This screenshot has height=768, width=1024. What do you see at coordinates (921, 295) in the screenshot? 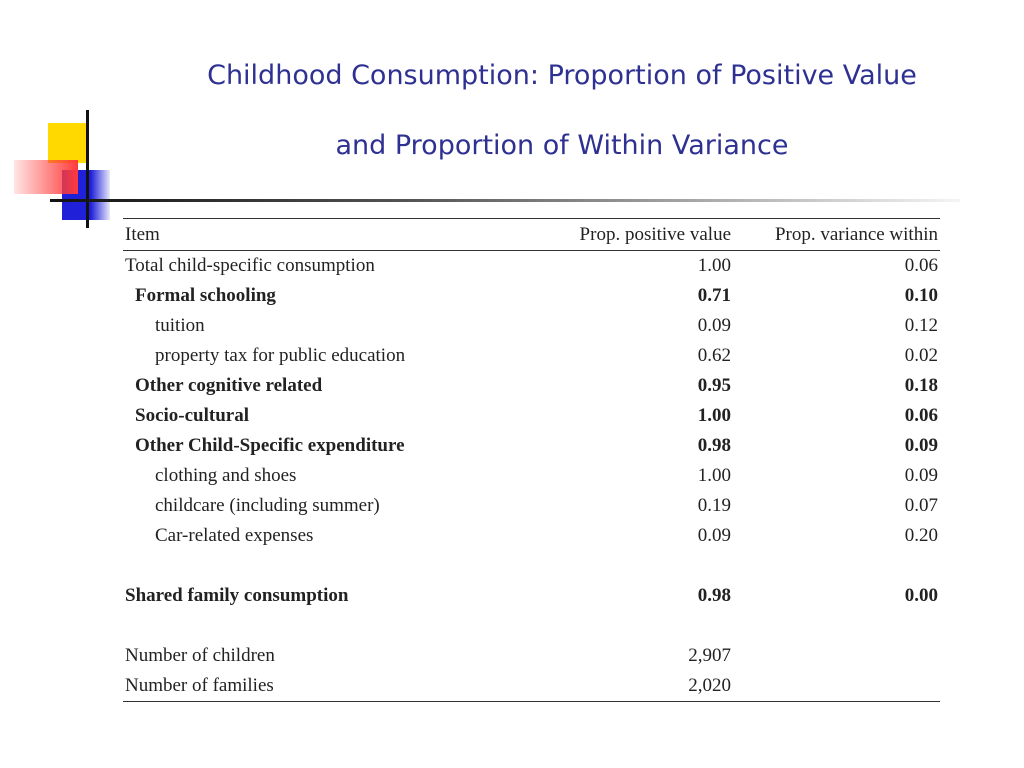
I see `table-cell: 0.10` at bounding box center [921, 295].